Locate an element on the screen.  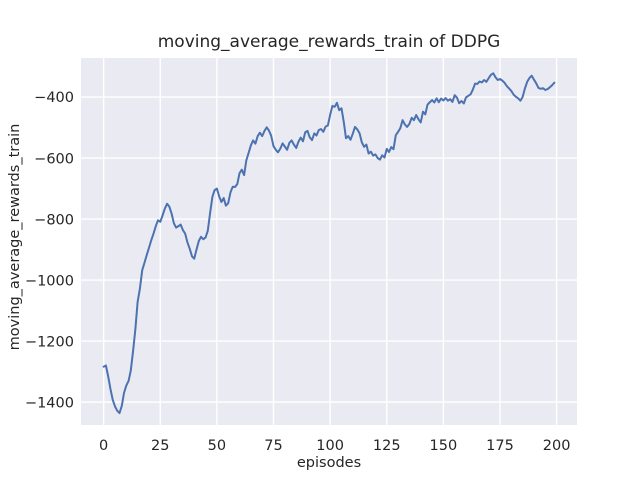
x-tick-label: 175 is located at coordinates (500, 446).